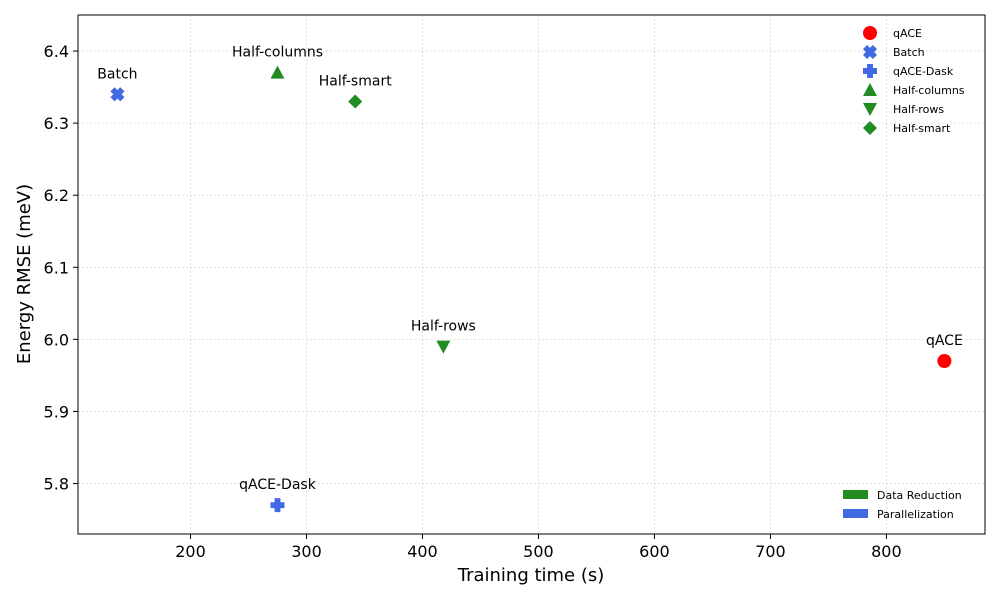 Image resolution: width=1000 pixels, height=600 pixels. What do you see at coordinates (870, 128) in the screenshot?
I see `legend-marker-half-smart` at bounding box center [870, 128].